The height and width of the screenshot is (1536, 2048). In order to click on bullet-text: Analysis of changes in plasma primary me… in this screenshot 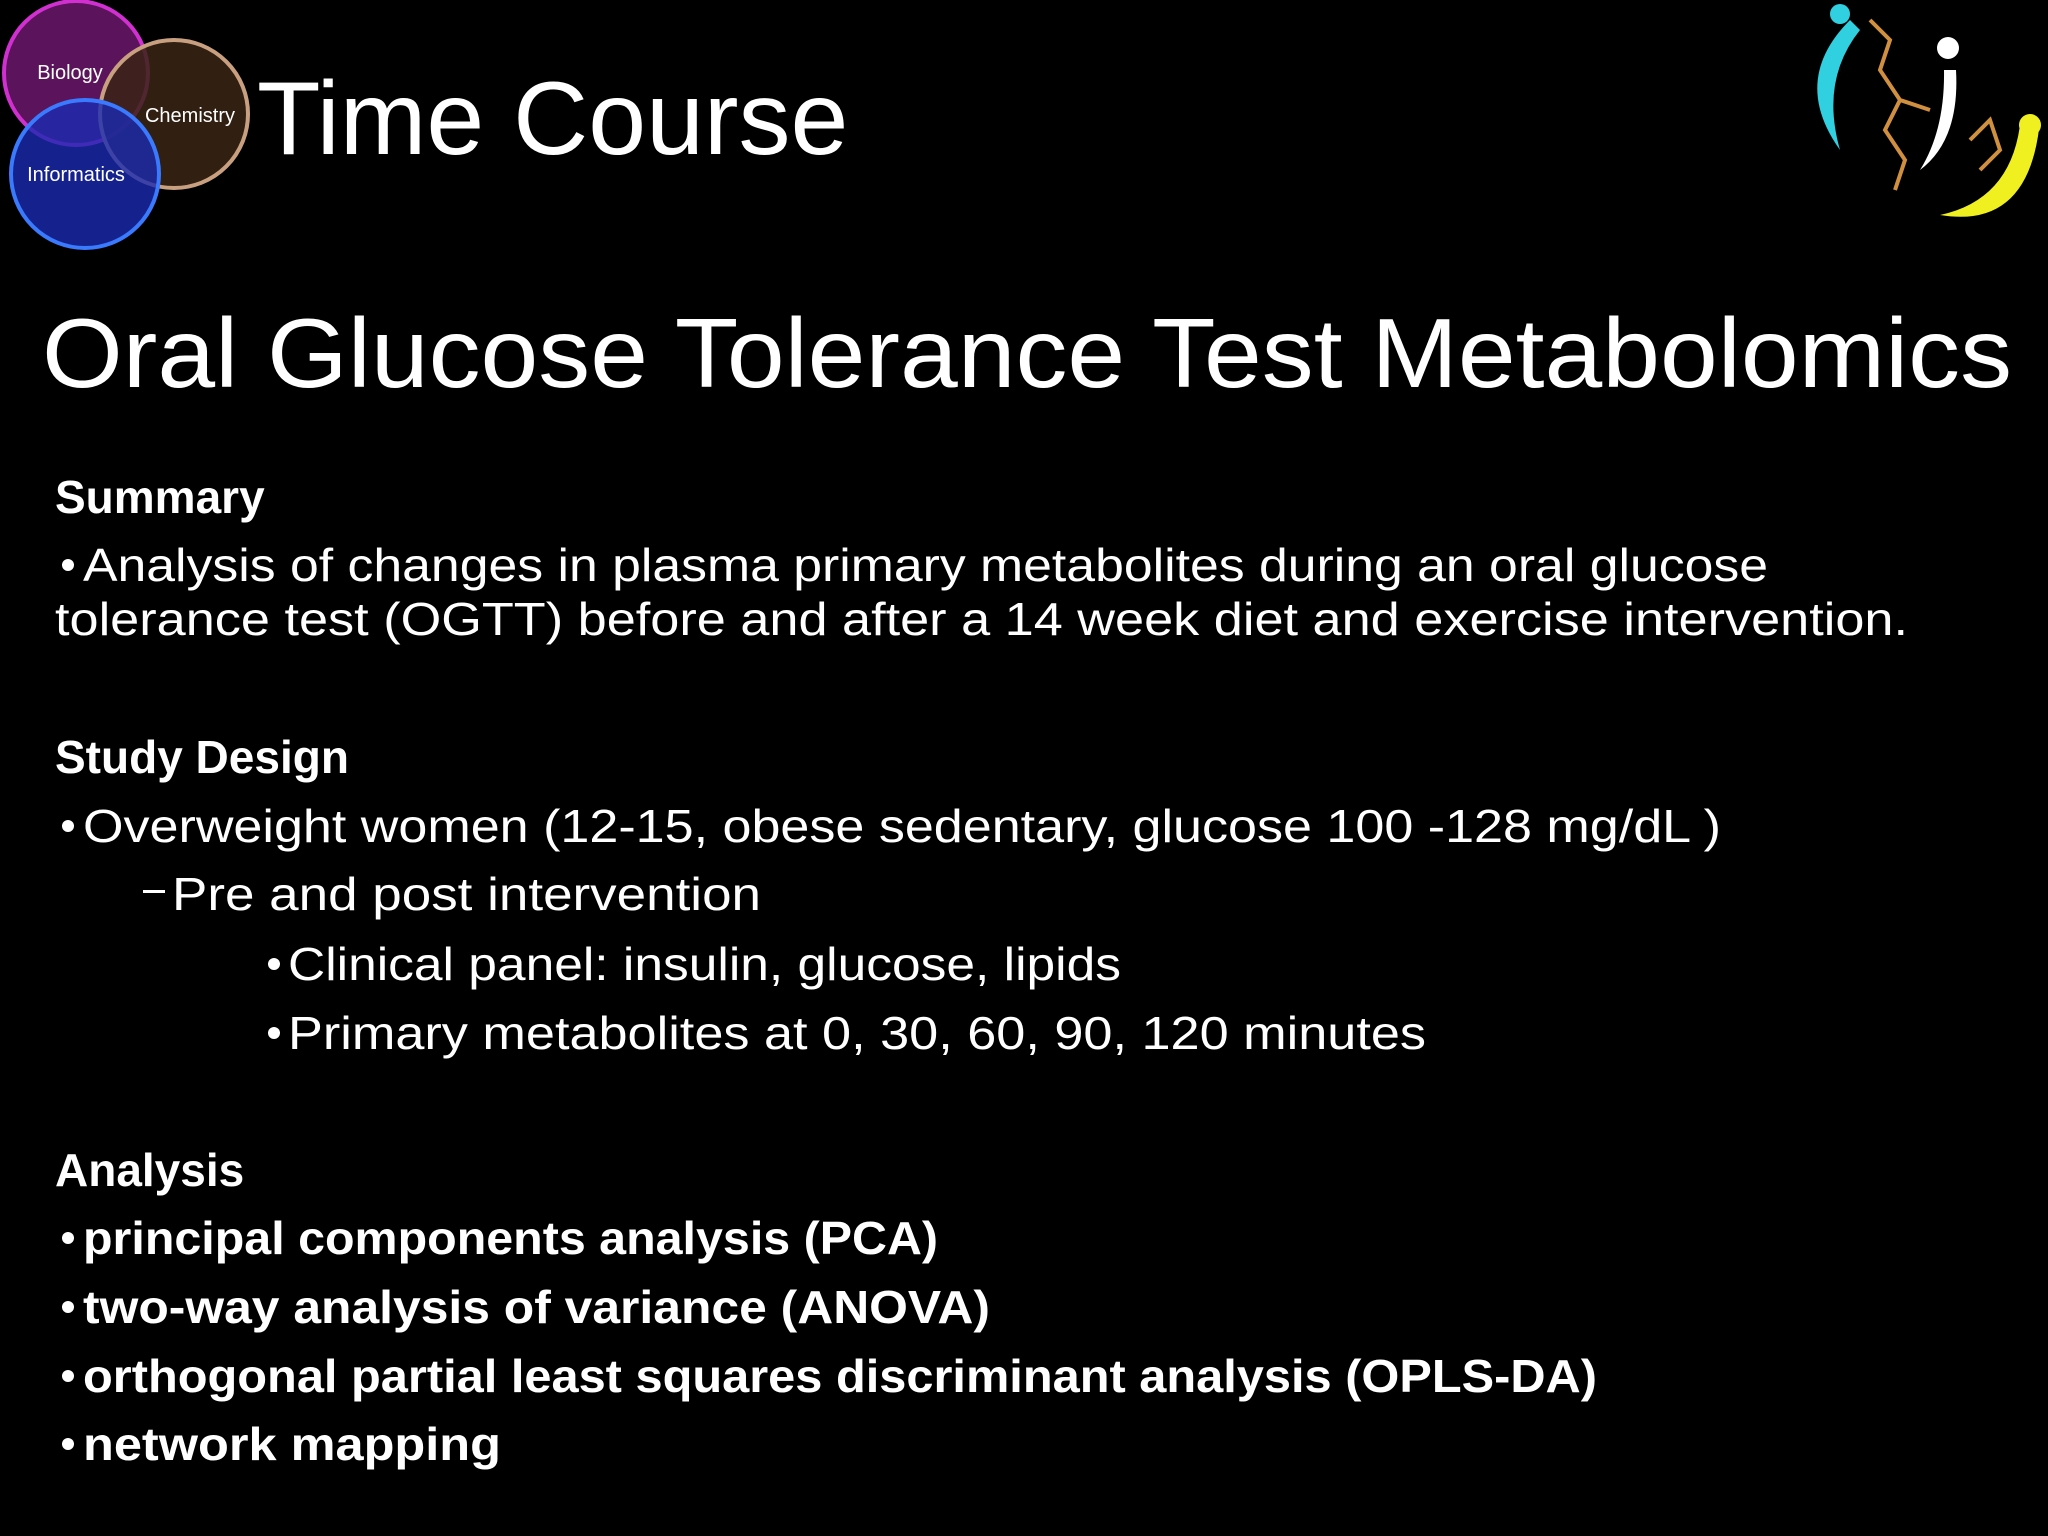, I will do `click(925, 565)`.